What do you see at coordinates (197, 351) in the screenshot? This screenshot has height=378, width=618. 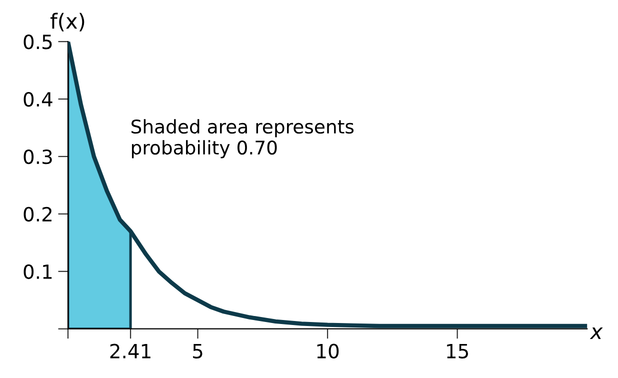 I see `x-tick-label: 5` at bounding box center [197, 351].